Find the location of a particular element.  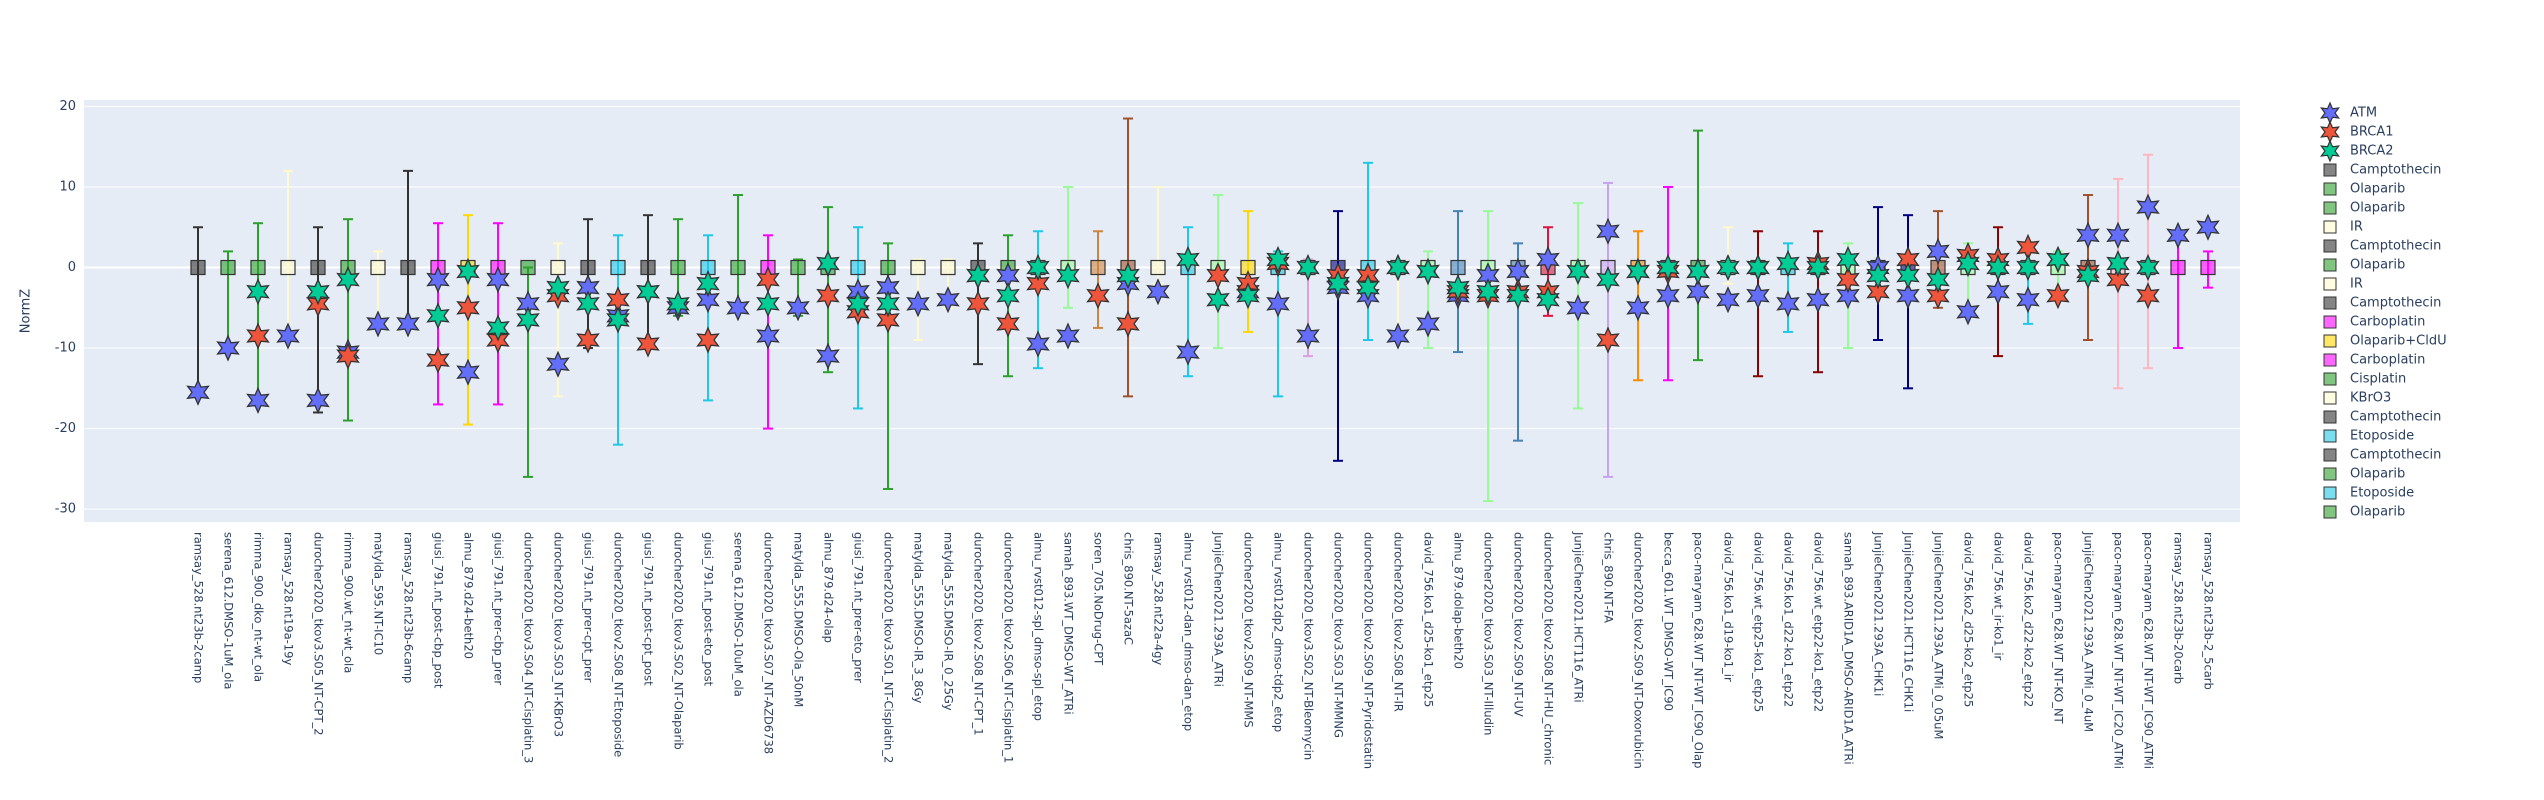

y-tick-label: 20 is located at coordinates (67, 106).